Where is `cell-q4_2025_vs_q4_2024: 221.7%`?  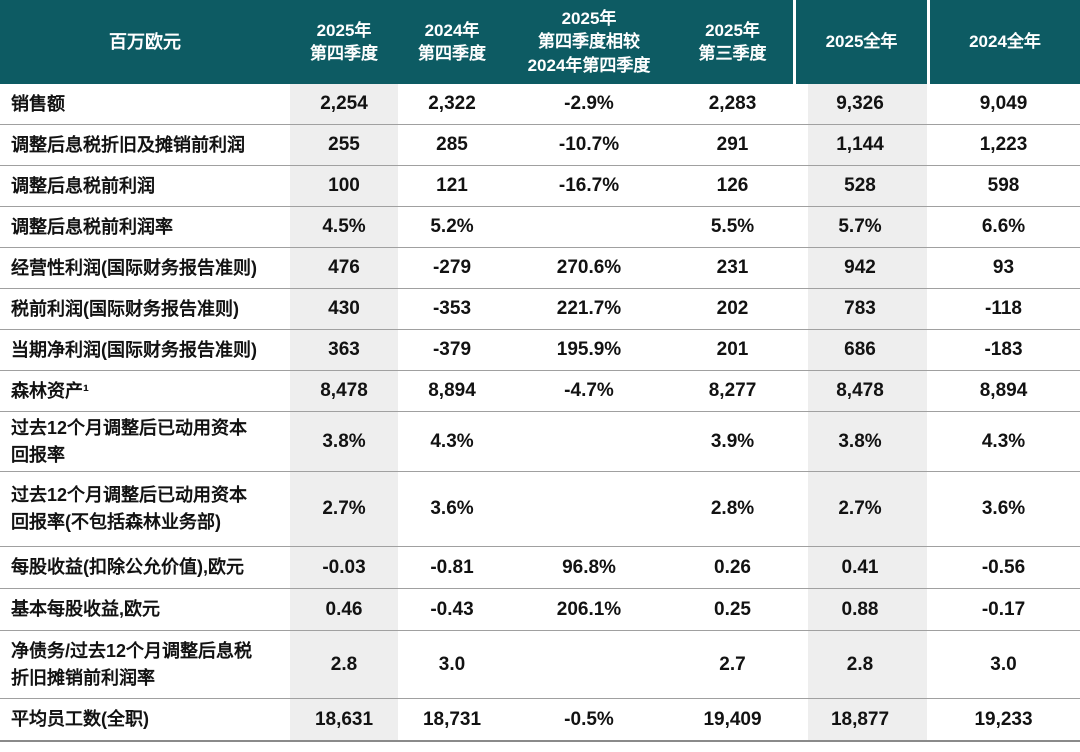 cell-q4_2025_vs_q4_2024: 221.7% is located at coordinates (589, 309).